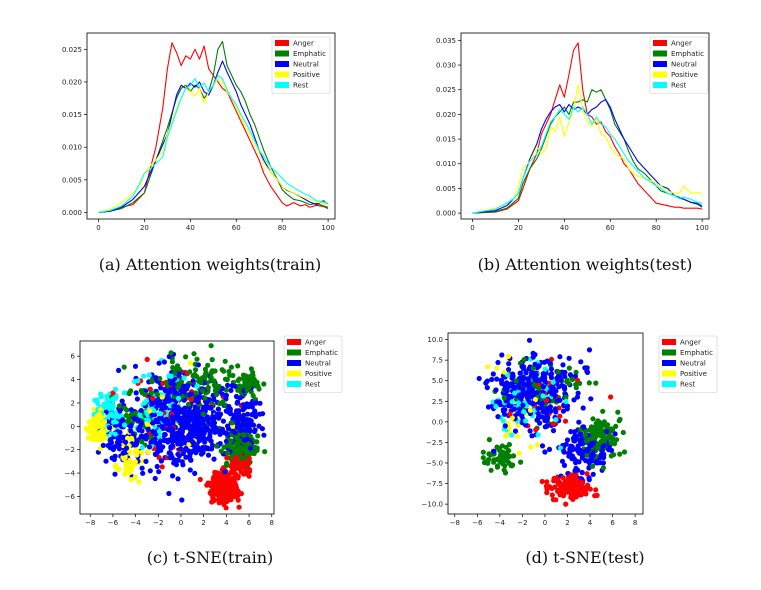  What do you see at coordinates (113, 523) in the screenshot?
I see `x-tick-label: −6` at bounding box center [113, 523].